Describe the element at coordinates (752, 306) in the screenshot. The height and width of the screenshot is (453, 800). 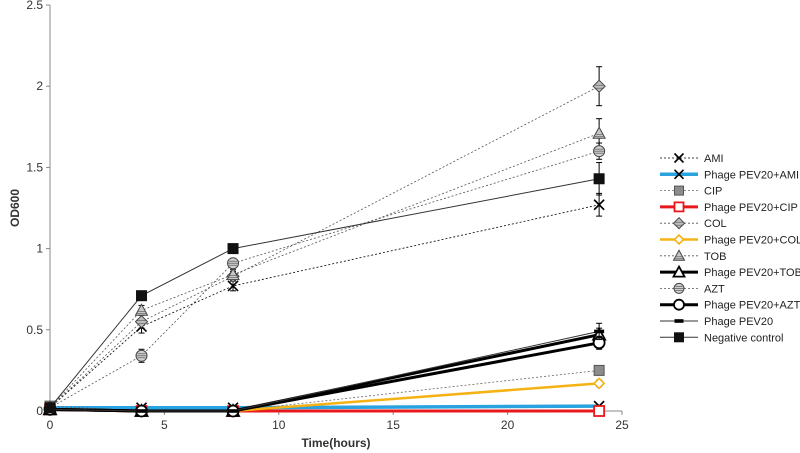
I see `legend-label: Phage PEV20+AZT` at that location.